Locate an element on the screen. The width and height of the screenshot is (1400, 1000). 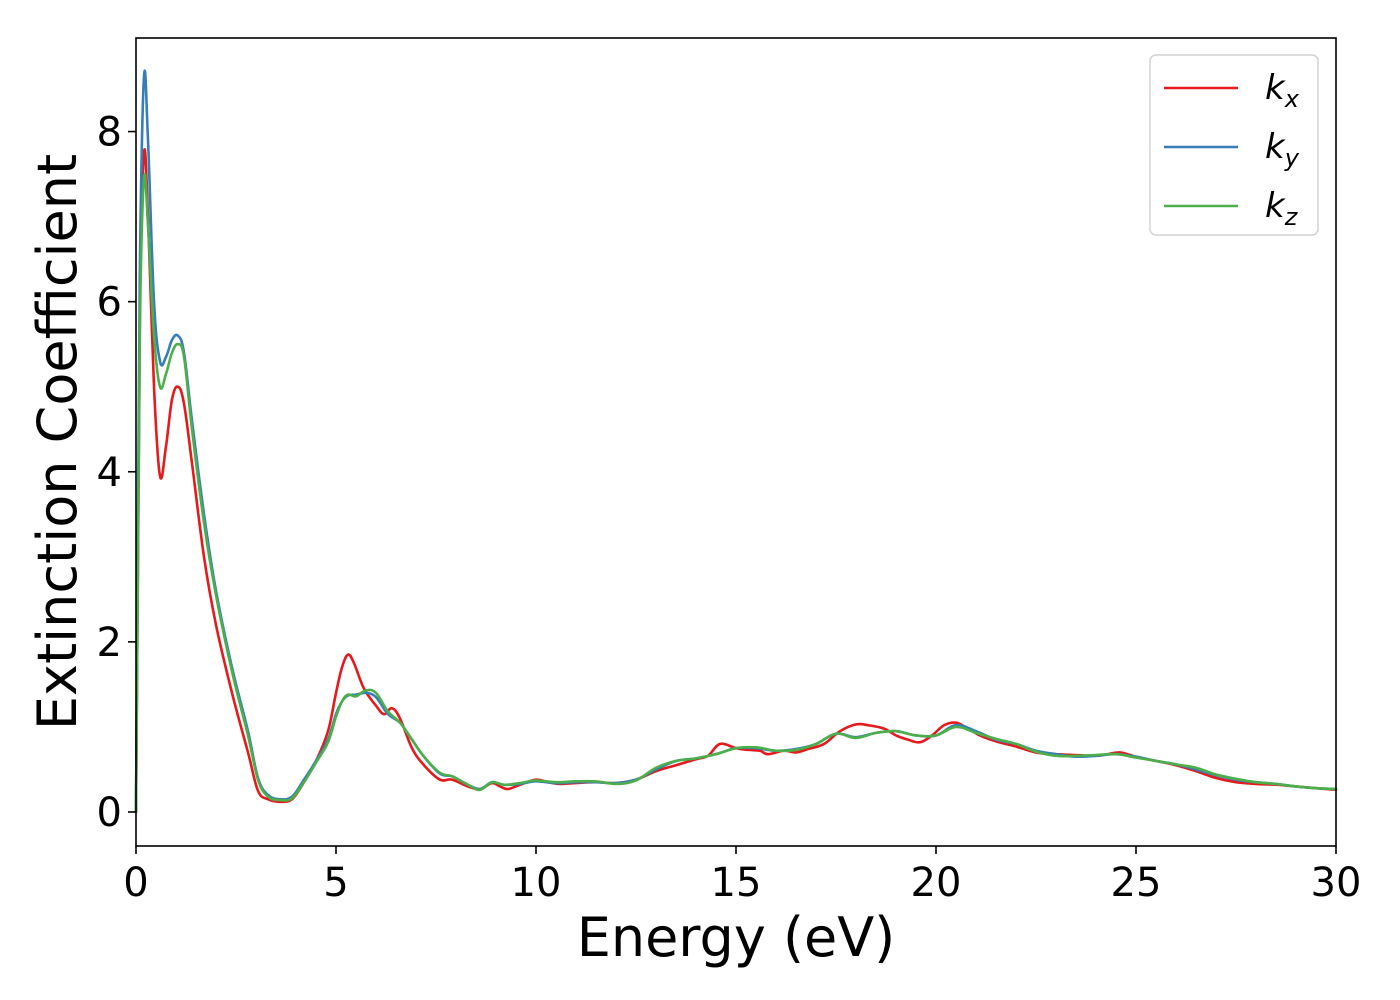
x-tick-label: 15 is located at coordinates (736, 883).